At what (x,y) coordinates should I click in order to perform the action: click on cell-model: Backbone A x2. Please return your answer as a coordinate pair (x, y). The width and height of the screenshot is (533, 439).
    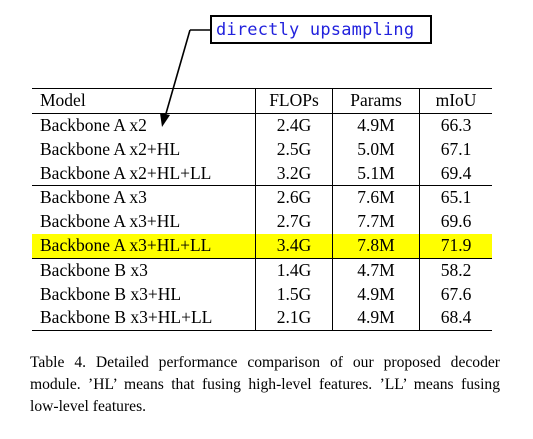
    Looking at the image, I should click on (93, 124).